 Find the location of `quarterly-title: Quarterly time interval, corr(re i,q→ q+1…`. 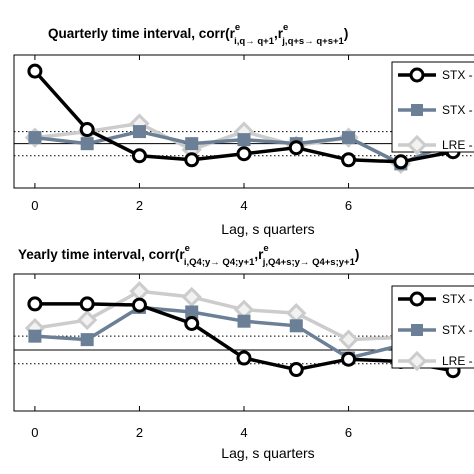

quarterly-title: Quarterly time interval, corr(re i,q→ q+1… is located at coordinates (198, 34).